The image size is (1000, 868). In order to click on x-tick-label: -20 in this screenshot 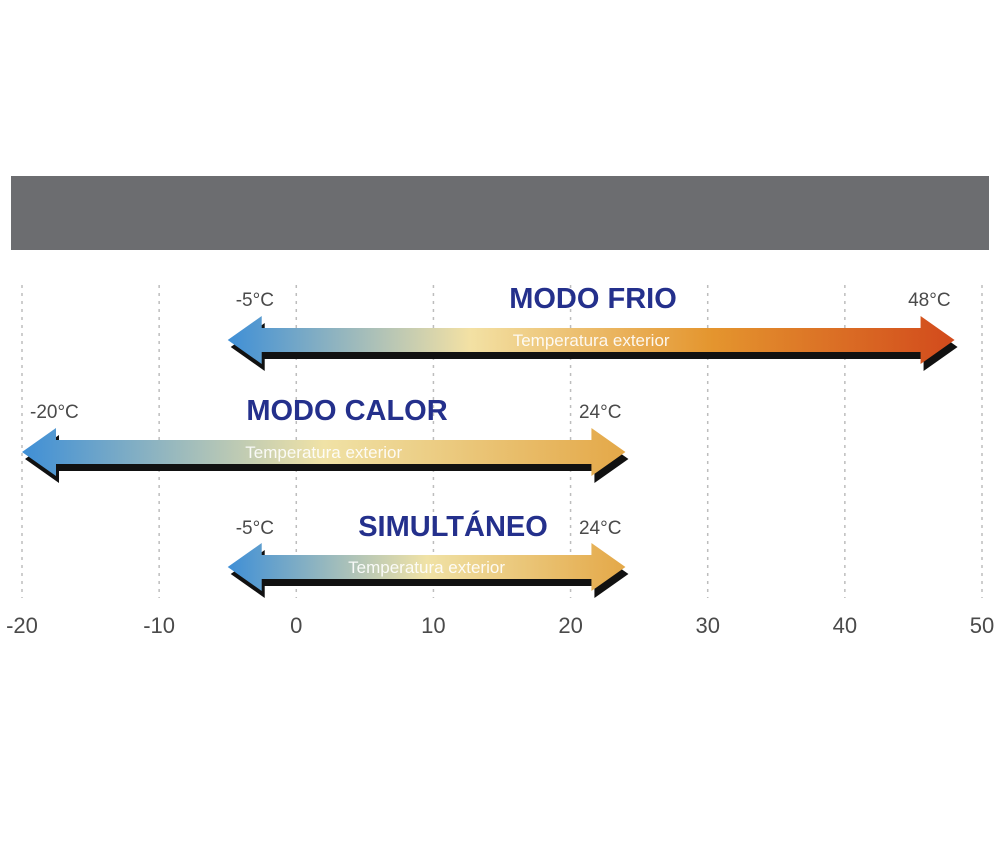, I will do `click(22, 625)`.